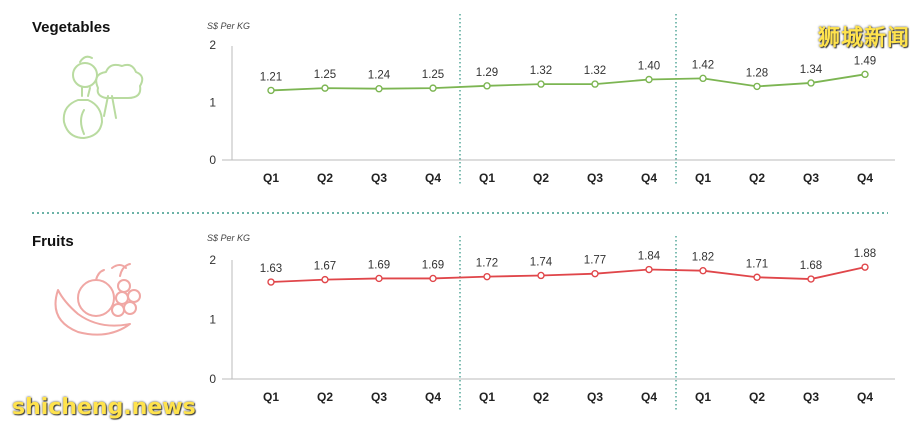 The height and width of the screenshot is (428, 920). I want to click on data-label: 1.72, so click(487, 264).